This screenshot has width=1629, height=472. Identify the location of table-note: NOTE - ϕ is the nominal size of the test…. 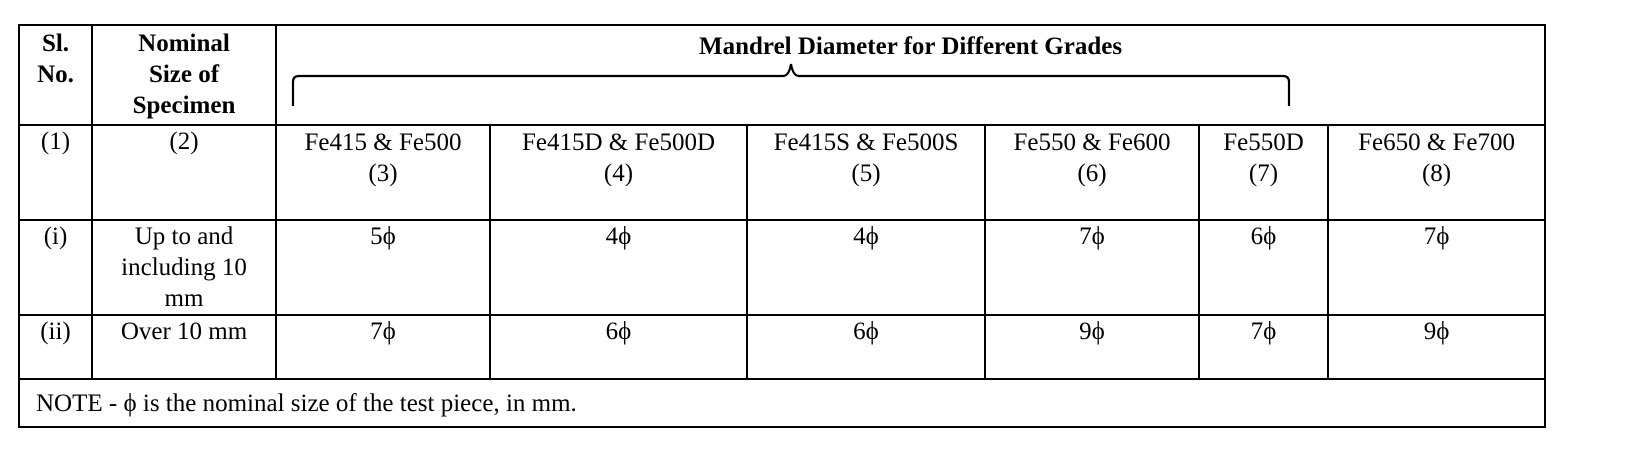
(782, 403).